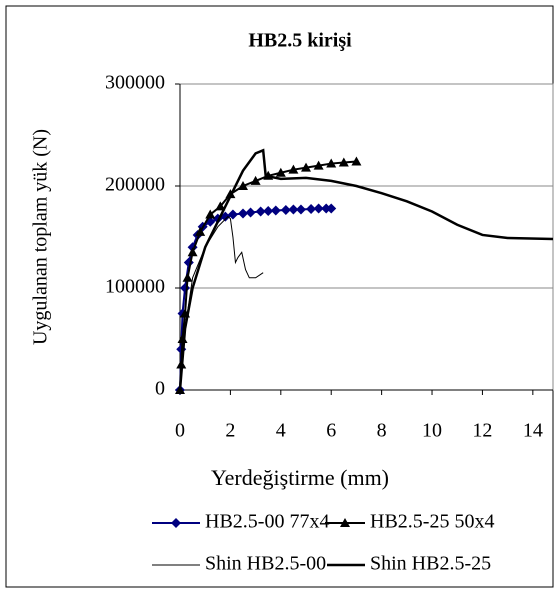  What do you see at coordinates (382, 431) in the screenshot?
I see `x-tick-label: 8` at bounding box center [382, 431].